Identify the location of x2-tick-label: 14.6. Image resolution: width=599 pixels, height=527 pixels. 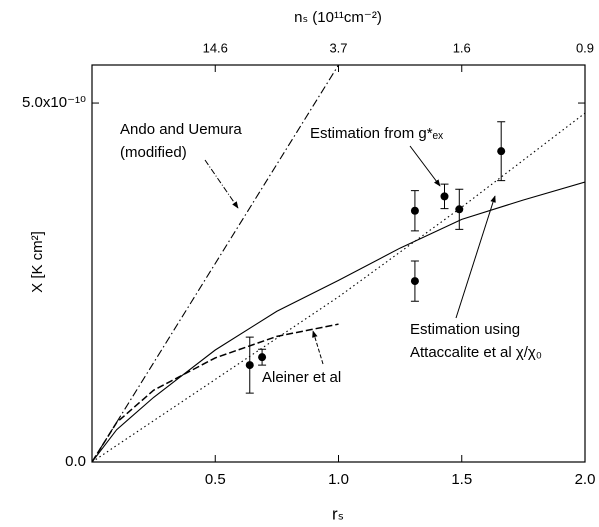
(215, 47).